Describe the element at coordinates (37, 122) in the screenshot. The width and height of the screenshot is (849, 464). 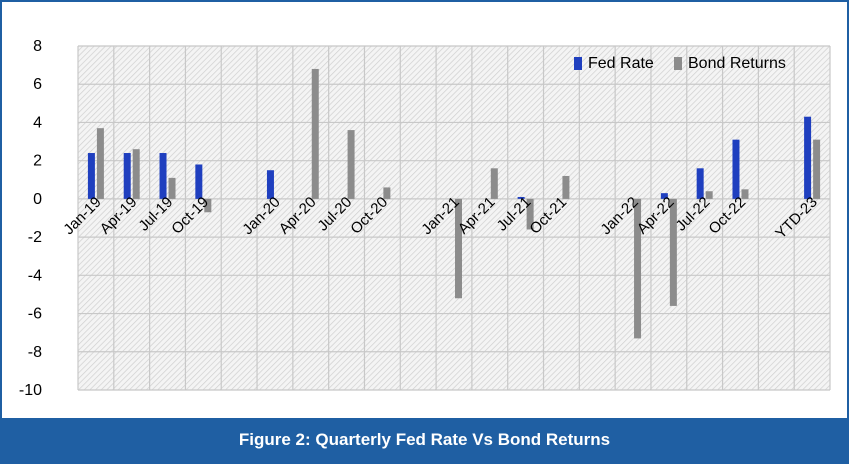
I see `y-tick-label: 4` at that location.